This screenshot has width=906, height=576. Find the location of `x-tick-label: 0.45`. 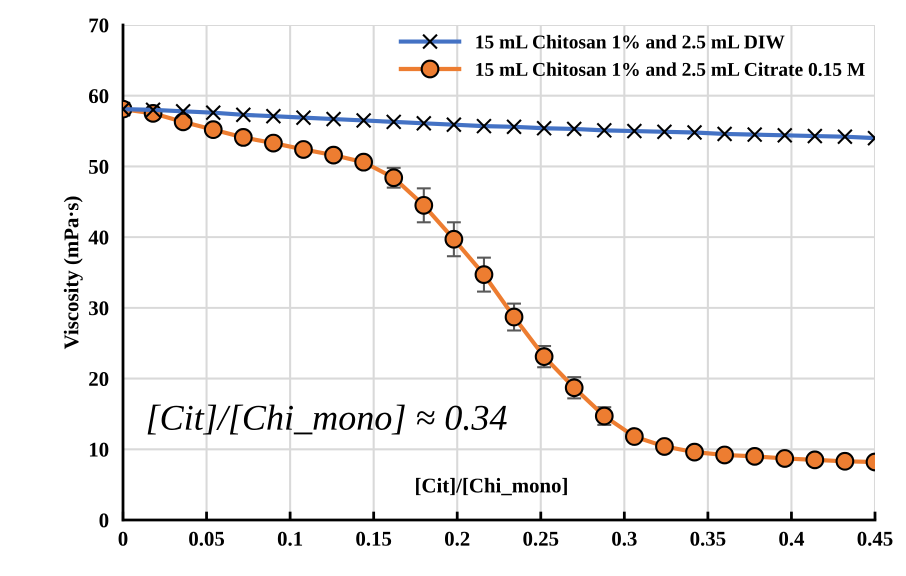

x-tick-label: 0.45 is located at coordinates (875, 539).